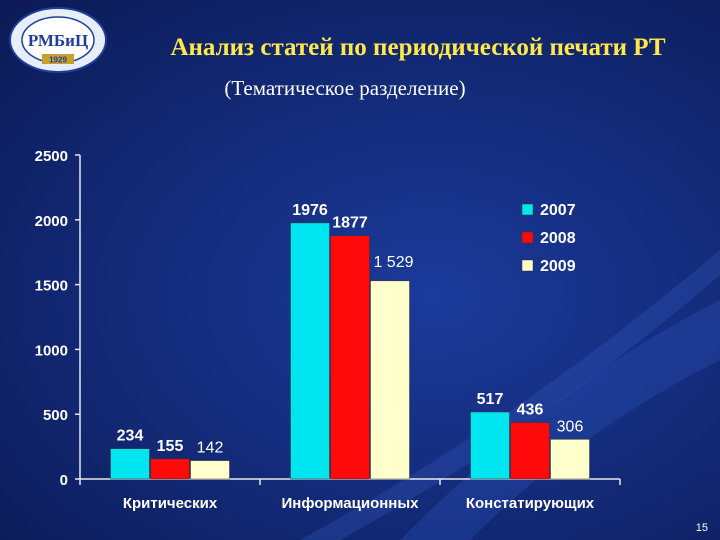 This screenshot has width=720, height=540. What do you see at coordinates (51, 286) in the screenshot?
I see `y-tick-label: 1500` at bounding box center [51, 286].